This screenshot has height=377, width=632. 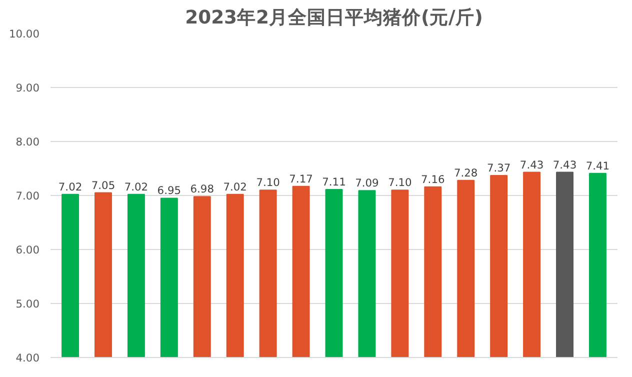 What do you see at coordinates (28, 250) in the screenshot?
I see `y-tick-label: 6.00` at bounding box center [28, 250].